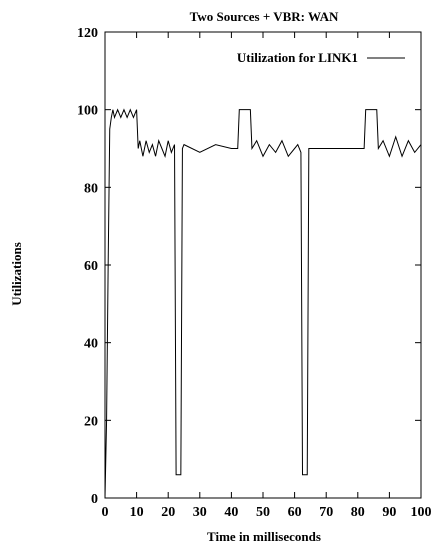  I want to click on y-tick-label: 20, so click(91, 421).